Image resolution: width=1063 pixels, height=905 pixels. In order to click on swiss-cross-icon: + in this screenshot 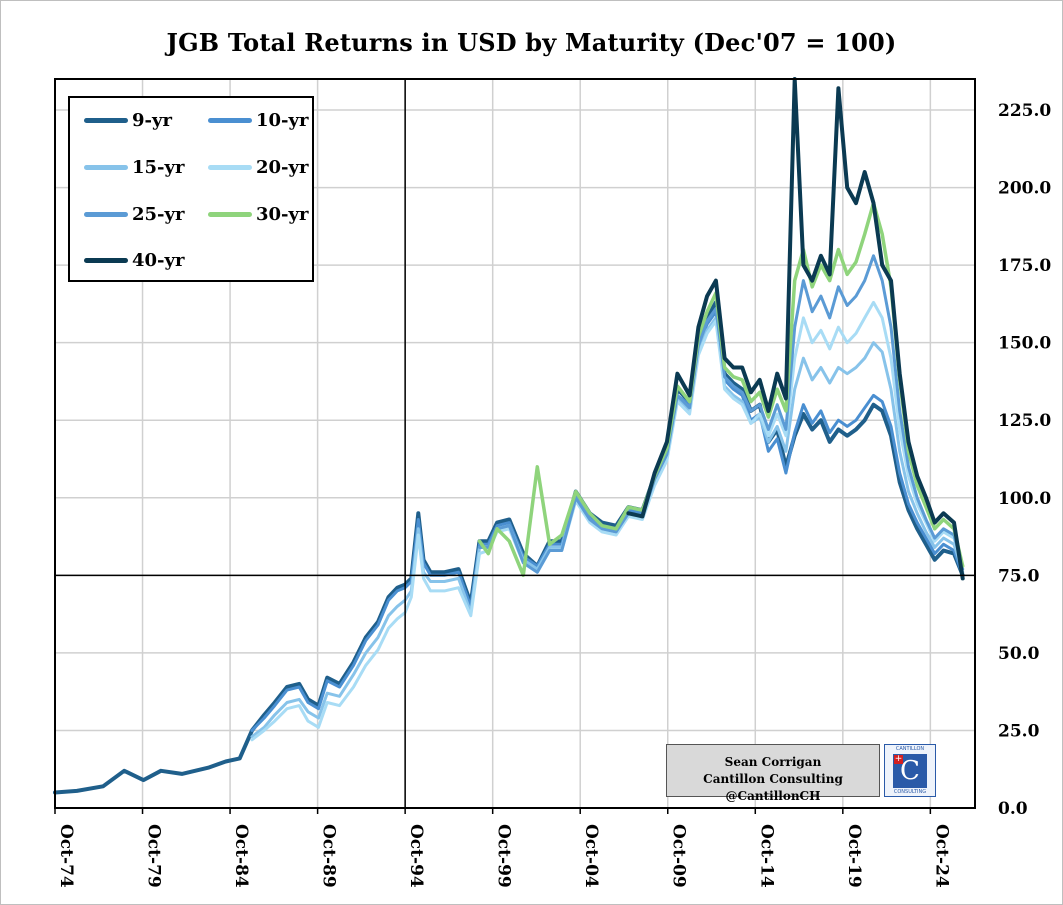, I will do `click(898, 759)`.